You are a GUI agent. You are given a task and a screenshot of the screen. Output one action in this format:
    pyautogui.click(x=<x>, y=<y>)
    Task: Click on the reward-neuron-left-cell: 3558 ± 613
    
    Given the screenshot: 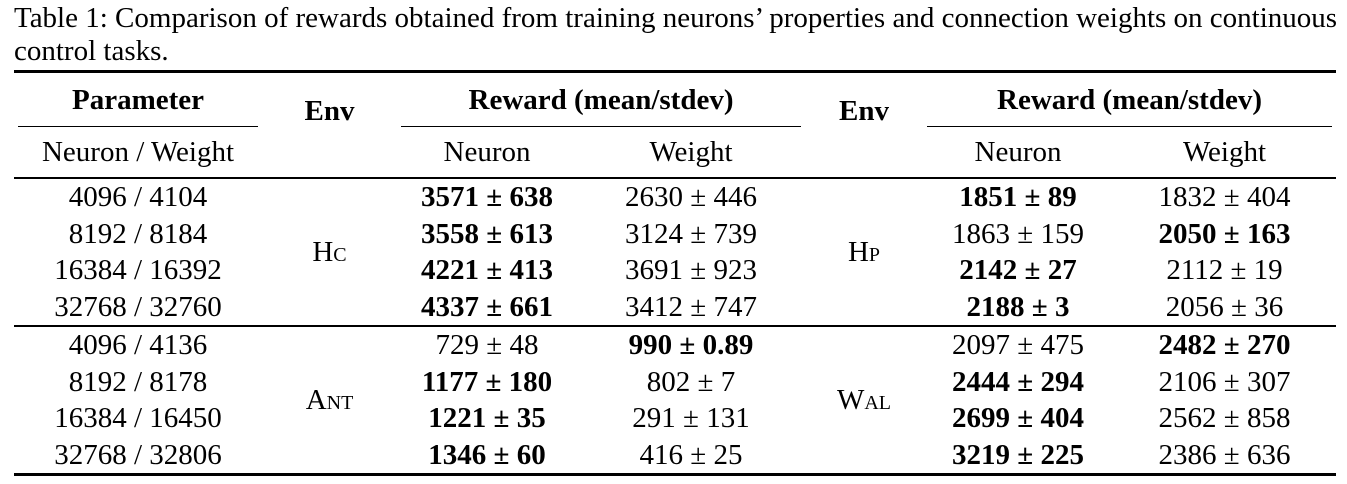 What is the action you would take?
    pyautogui.click(x=487, y=233)
    